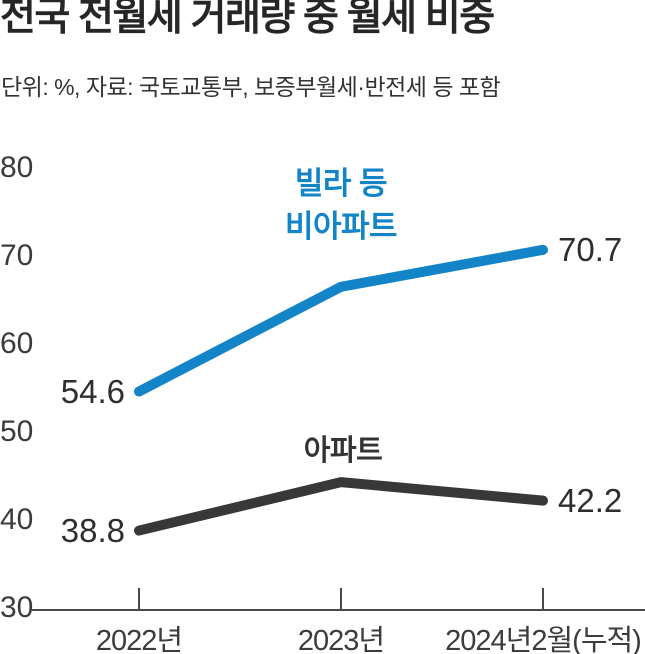 The width and height of the screenshot is (645, 654). I want to click on value-label-apartment-start: 38.8, so click(92, 530).